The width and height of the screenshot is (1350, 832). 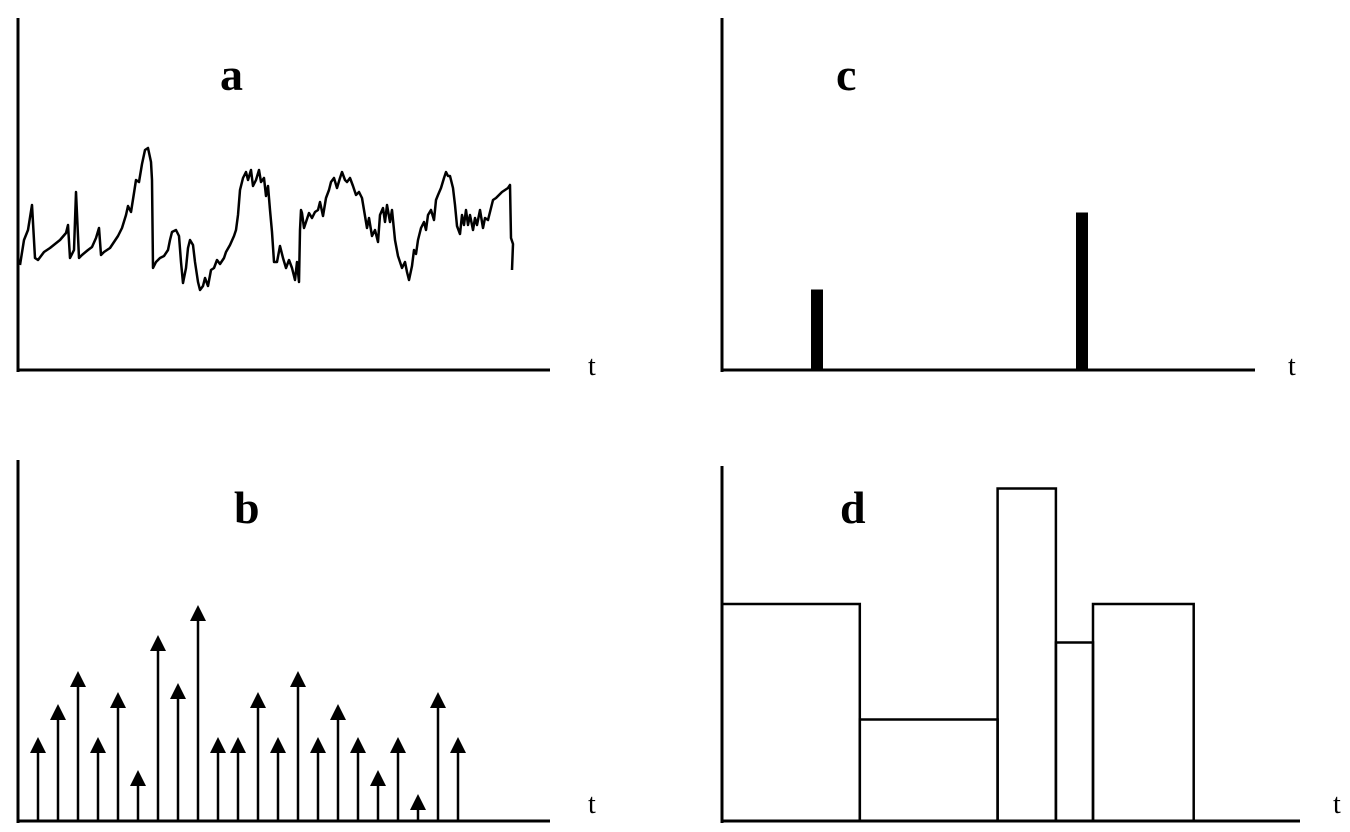 I want to click on panel-b-spike-train, so click(x=248, y=713).